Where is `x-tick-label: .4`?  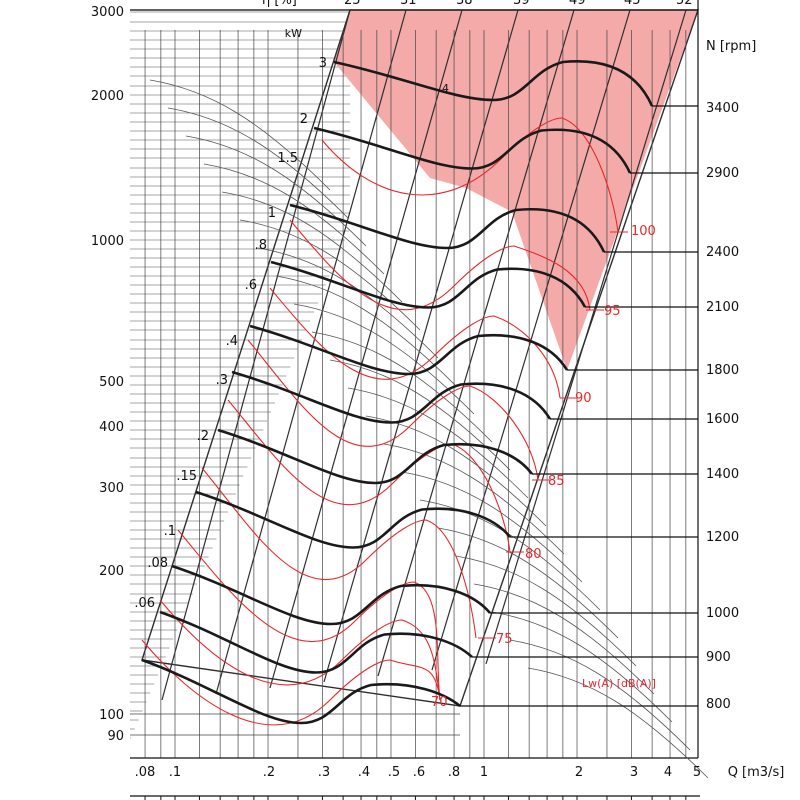 x-tick-label: .4 is located at coordinates (364, 772).